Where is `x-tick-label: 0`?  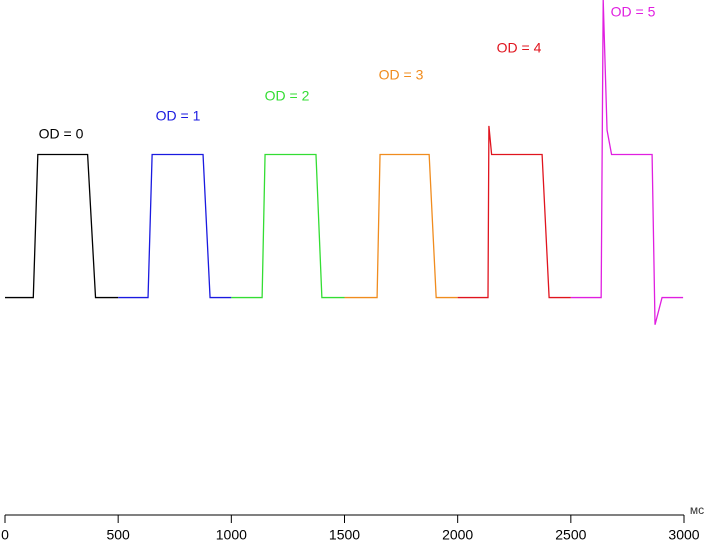 x-tick-label: 0 is located at coordinates (5, 534).